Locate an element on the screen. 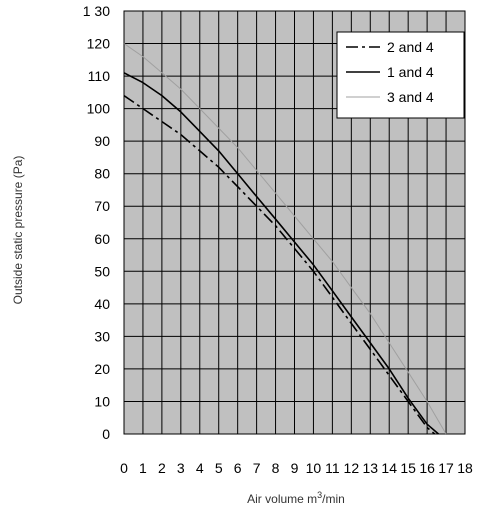 The height and width of the screenshot is (513, 477). x-tick-label-6: 6 is located at coordinates (238, 468).